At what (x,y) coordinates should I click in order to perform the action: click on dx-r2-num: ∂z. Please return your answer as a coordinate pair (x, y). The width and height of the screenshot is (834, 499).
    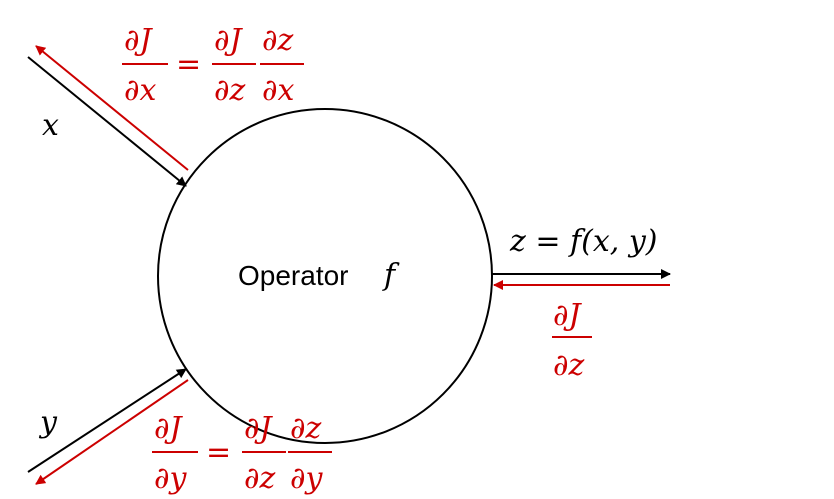
    Looking at the image, I should click on (278, 40).